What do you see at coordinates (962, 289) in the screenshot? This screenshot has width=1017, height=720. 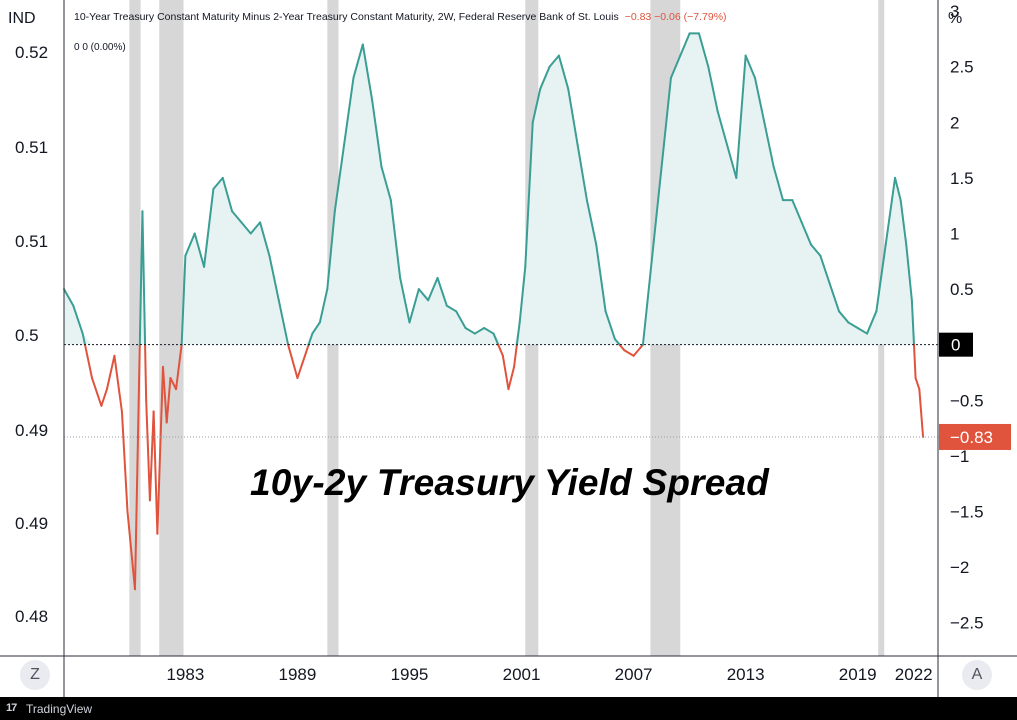 I see `right-tick-label: 0.5` at bounding box center [962, 289].